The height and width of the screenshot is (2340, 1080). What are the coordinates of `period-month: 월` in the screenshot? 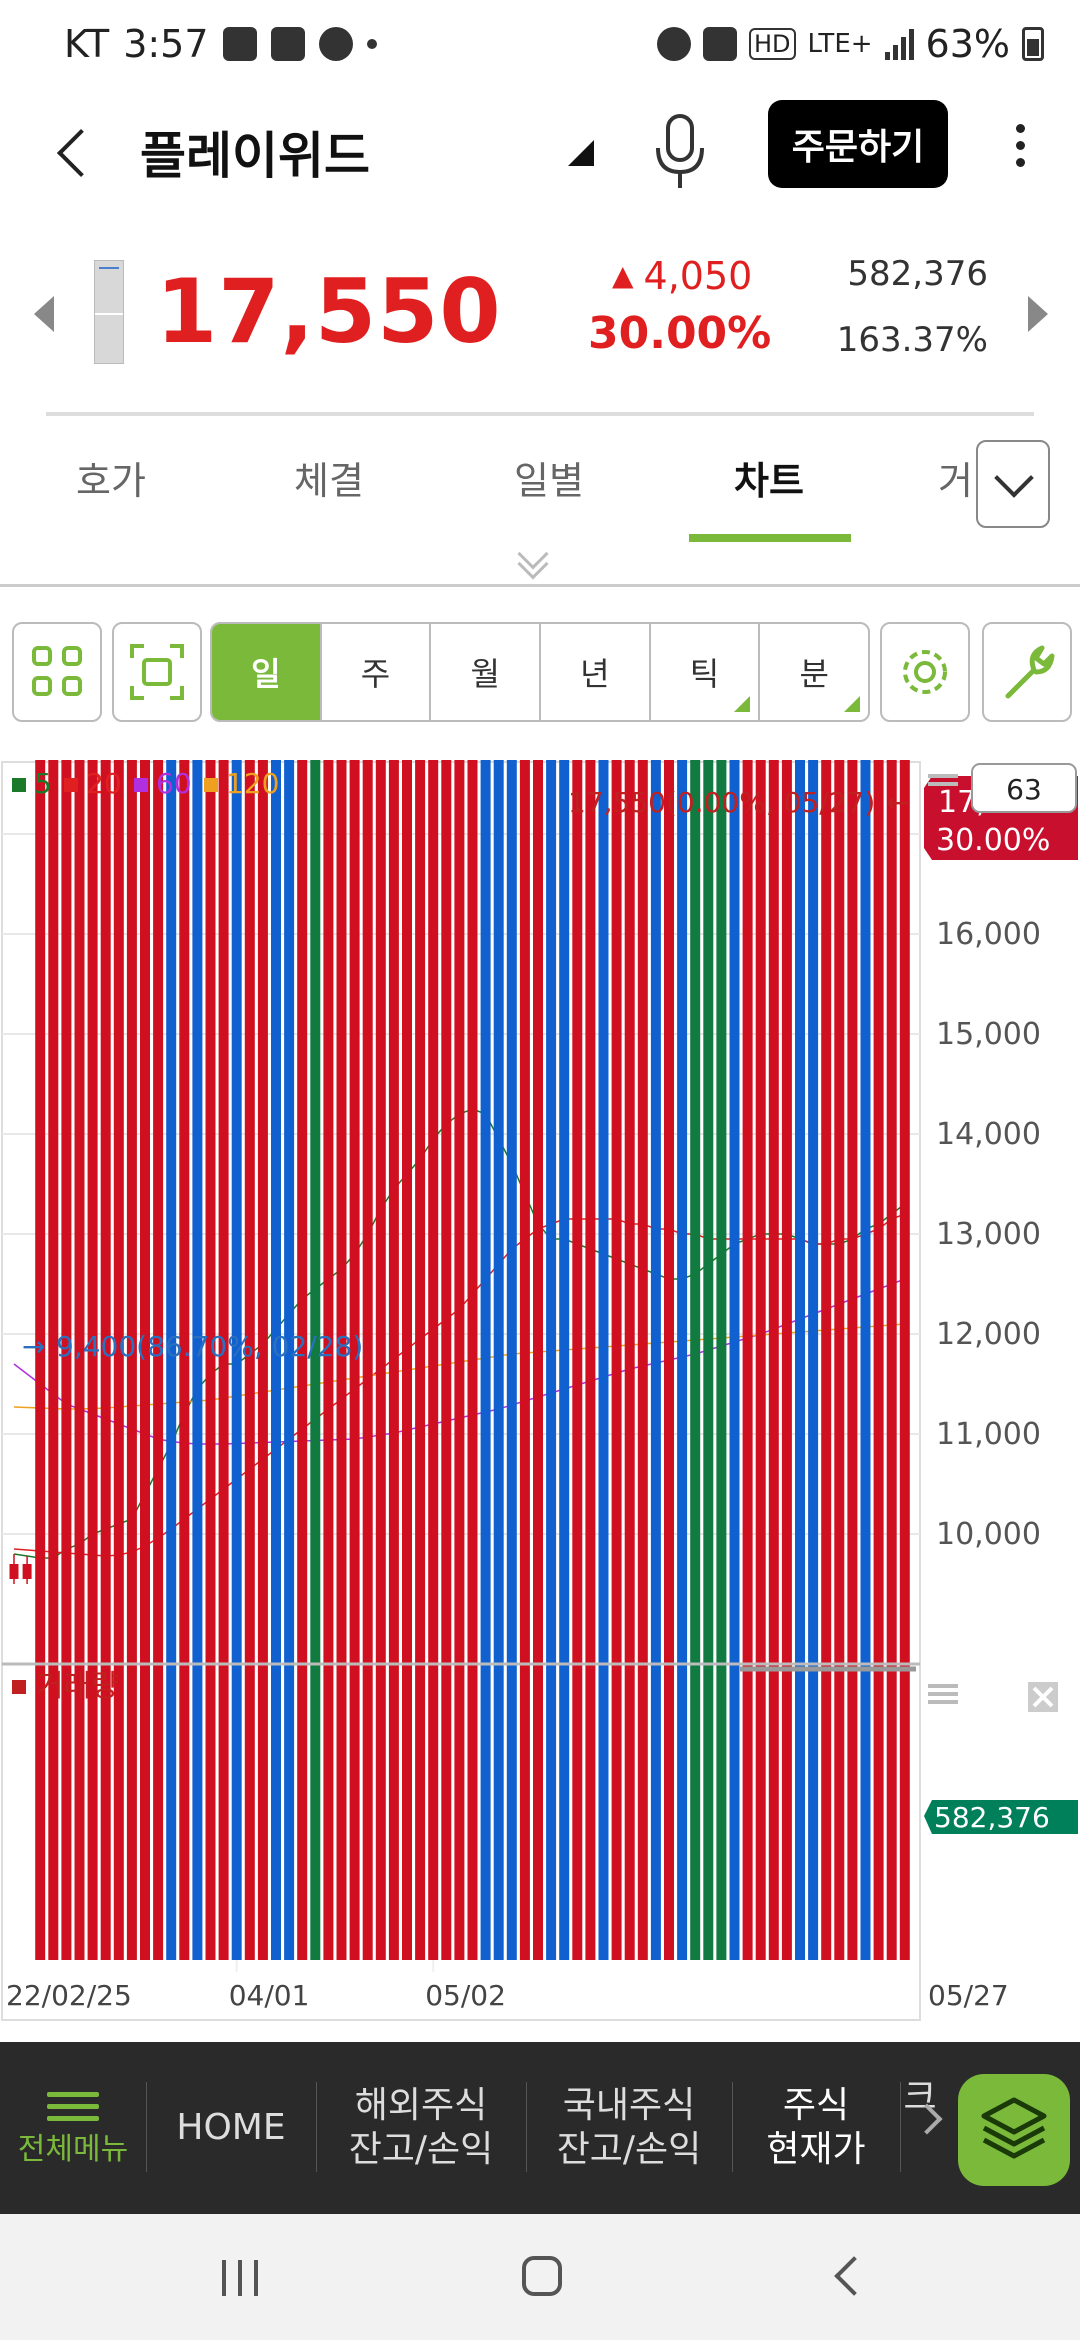 It's located at (486, 672).